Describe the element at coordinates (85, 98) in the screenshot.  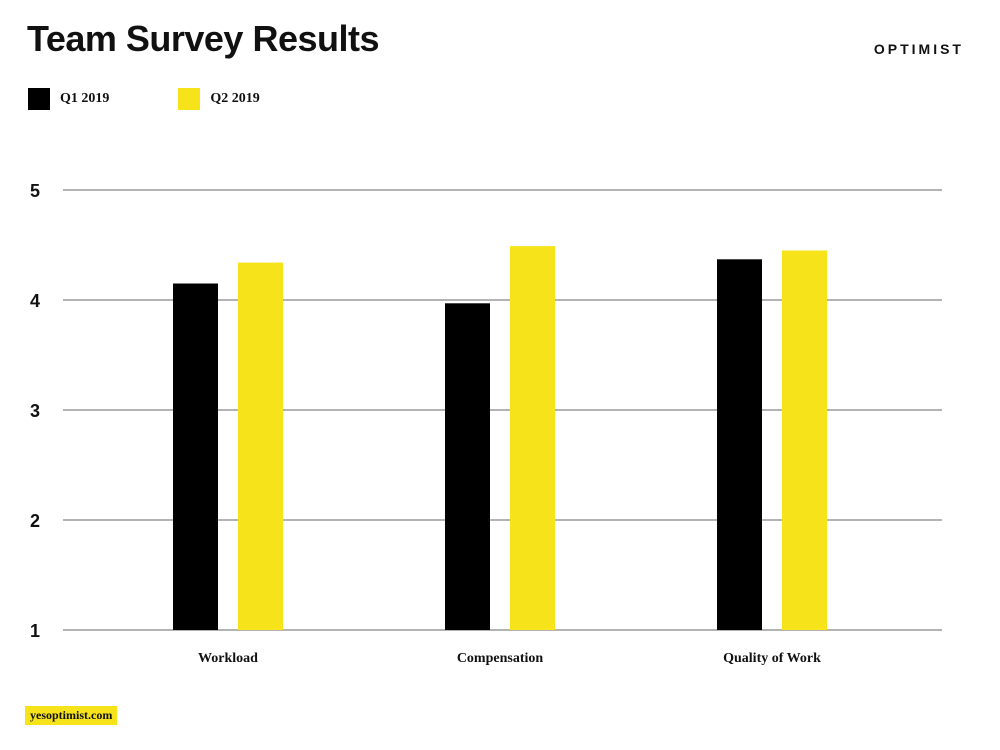
I see `legend-label-q1: Q1 2019` at that location.